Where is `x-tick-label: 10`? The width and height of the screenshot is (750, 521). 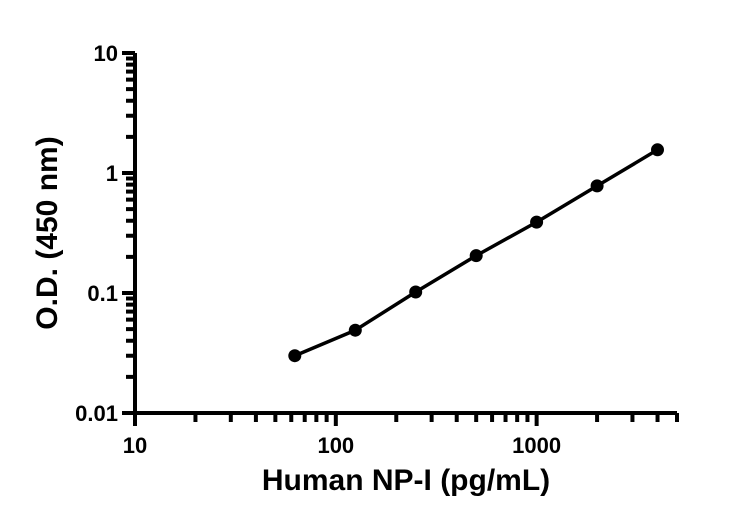 x-tick-label: 10 is located at coordinates (135, 445).